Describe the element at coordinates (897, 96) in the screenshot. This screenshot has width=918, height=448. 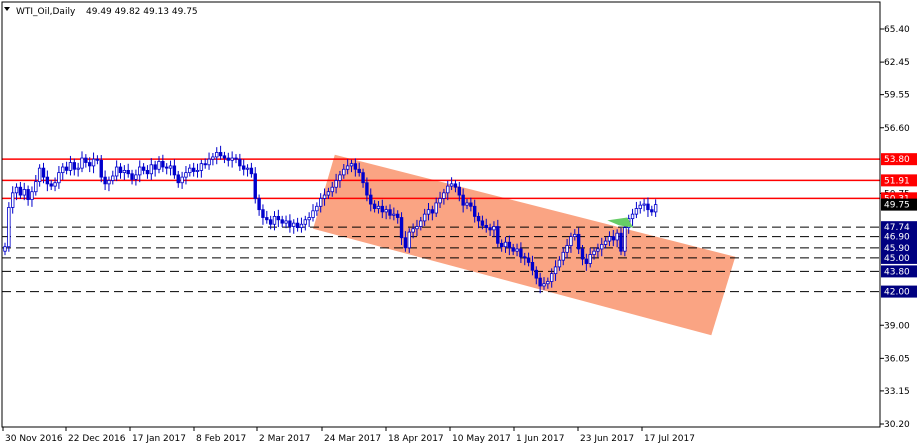
I see `y-tick-label: 59.55` at that location.